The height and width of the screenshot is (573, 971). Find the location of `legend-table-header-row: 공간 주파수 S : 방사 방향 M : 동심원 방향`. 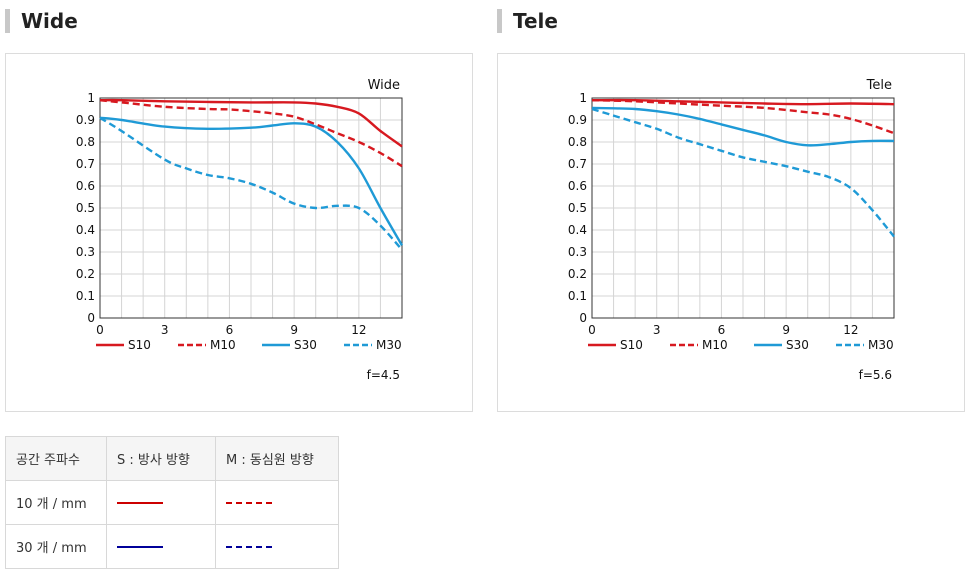

legend-table-header-row: 공간 주파수 S : 방사 방향 M : 동심원 방향 is located at coordinates (172, 458).